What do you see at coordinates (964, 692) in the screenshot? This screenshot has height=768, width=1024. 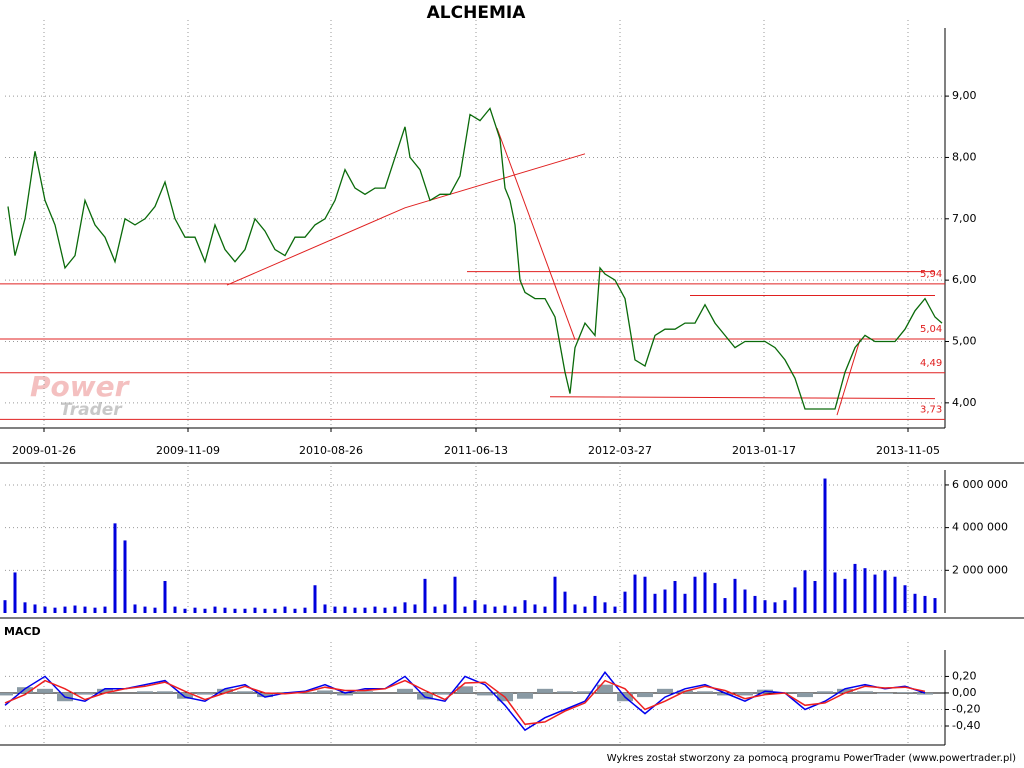 I see `y-tick-label: 0,00` at bounding box center [964, 692].